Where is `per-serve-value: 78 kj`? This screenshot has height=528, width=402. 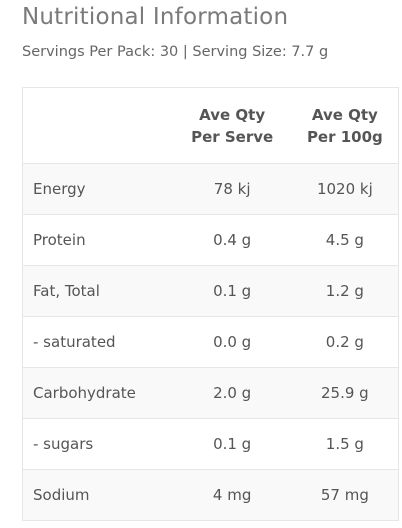 per-serve-value: 78 kj is located at coordinates (232, 189).